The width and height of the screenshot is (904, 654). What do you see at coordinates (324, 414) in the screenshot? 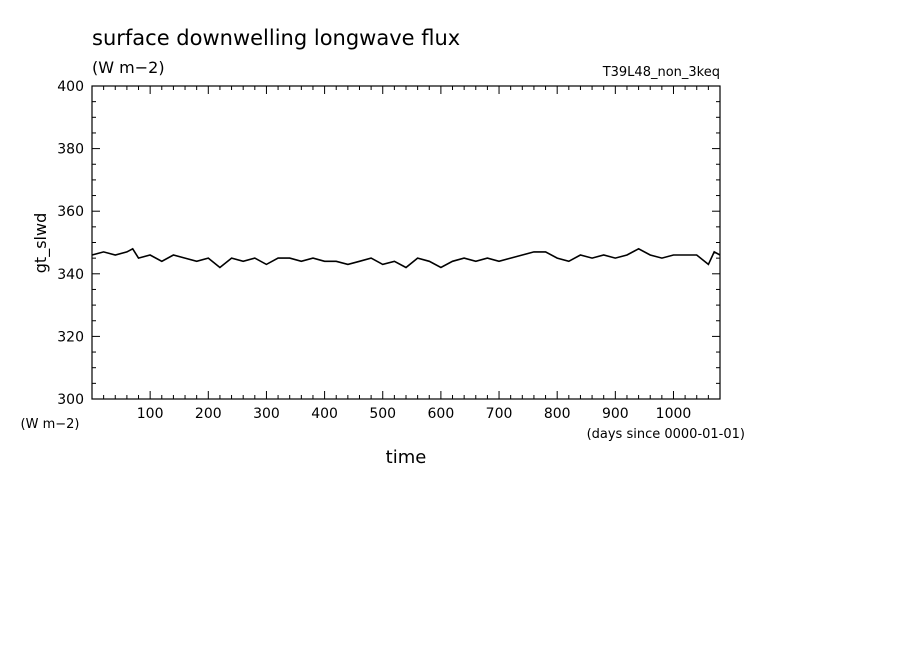
I see `x-tick-label: 400` at bounding box center [324, 414].